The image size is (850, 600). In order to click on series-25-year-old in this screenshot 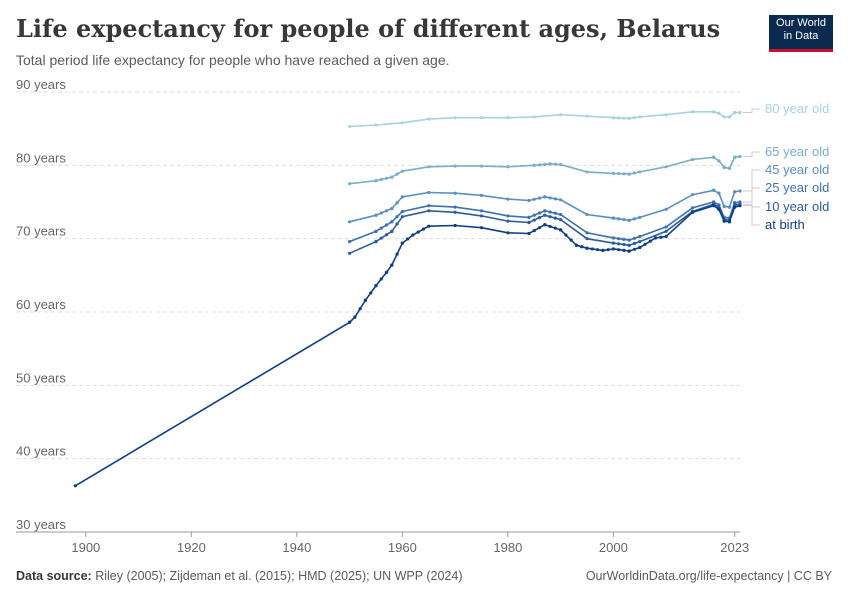, I will do `click(545, 222)`.